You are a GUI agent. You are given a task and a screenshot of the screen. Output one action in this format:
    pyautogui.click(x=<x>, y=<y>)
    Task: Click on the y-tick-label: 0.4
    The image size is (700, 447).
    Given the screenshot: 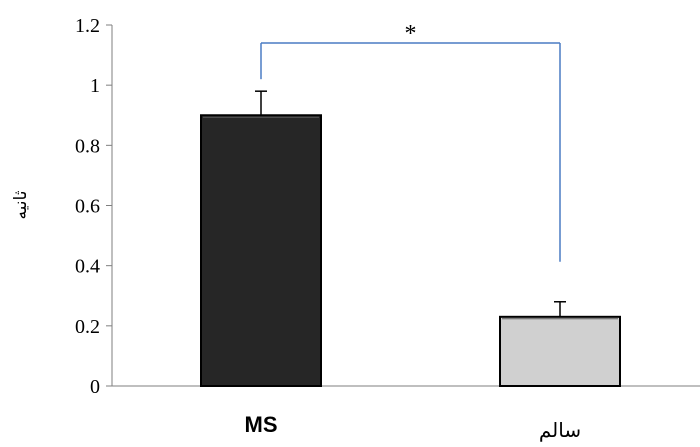 What is the action you would take?
    pyautogui.click(x=87, y=267)
    